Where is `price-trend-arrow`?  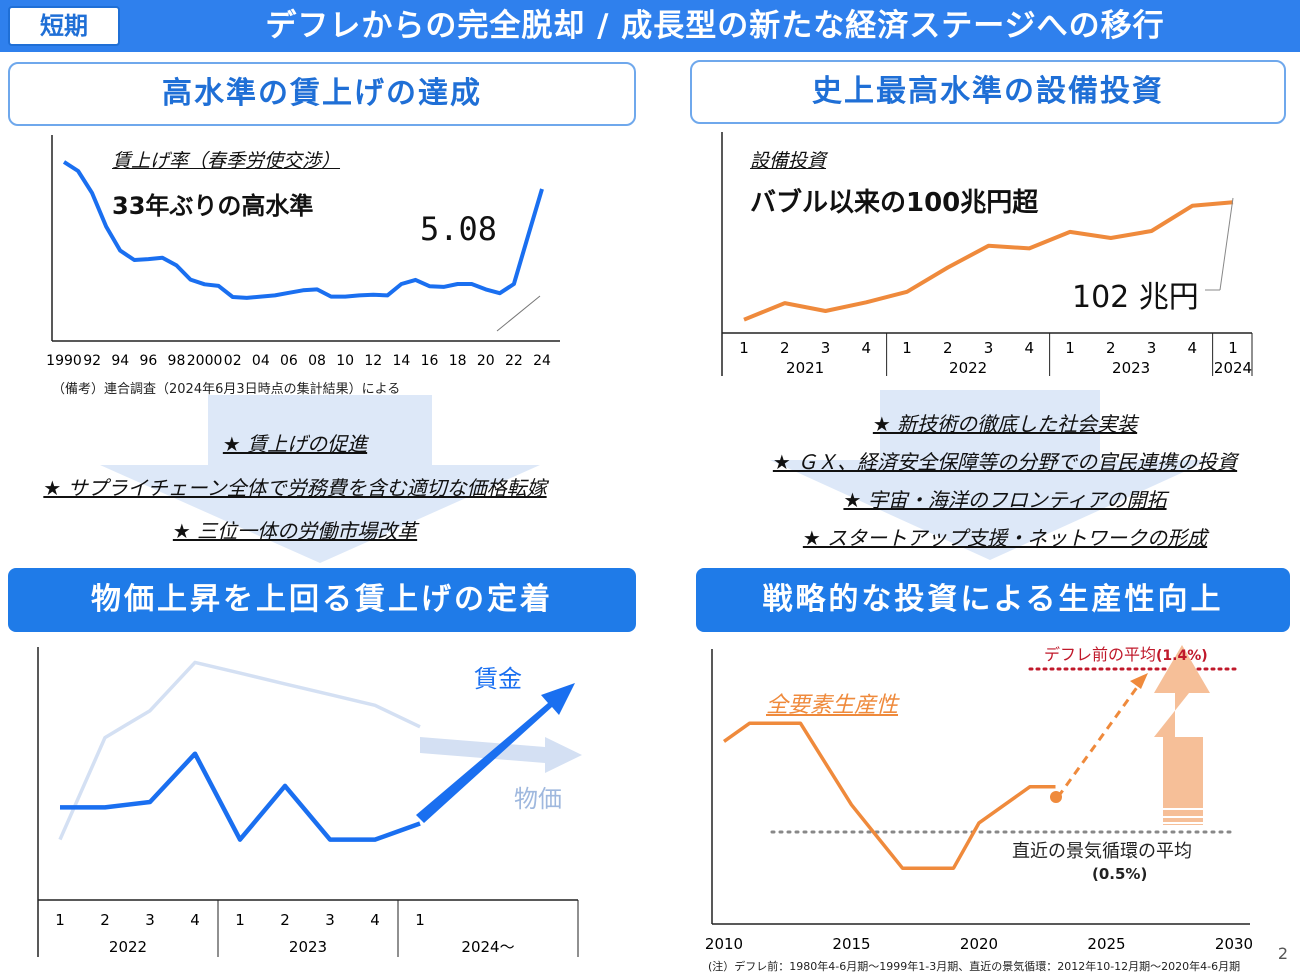 price-trend-arrow is located at coordinates (501, 755).